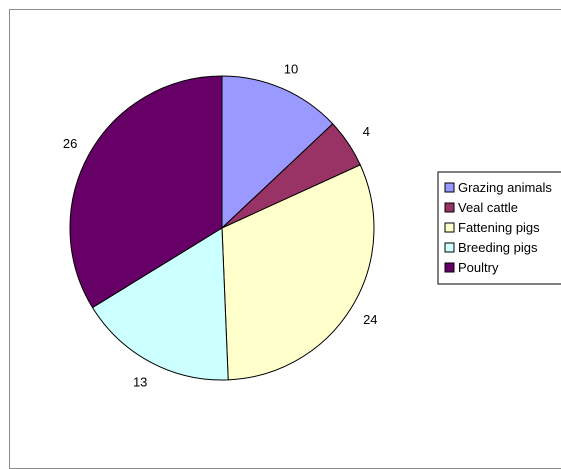  What do you see at coordinates (449, 187) in the screenshot?
I see `legend-swatch-grazing-animals` at bounding box center [449, 187].